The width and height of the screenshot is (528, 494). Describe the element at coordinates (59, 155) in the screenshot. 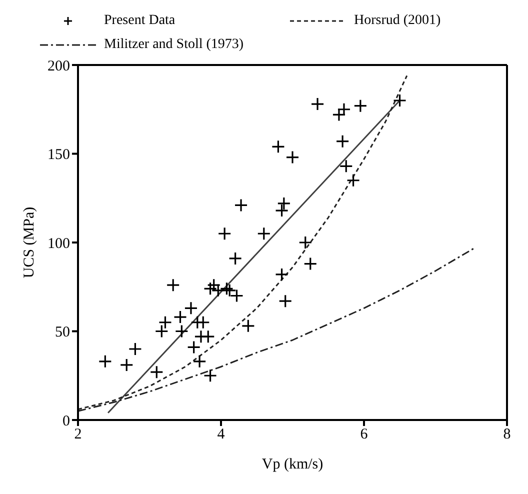

I see `y-tick-label: 150` at that location.